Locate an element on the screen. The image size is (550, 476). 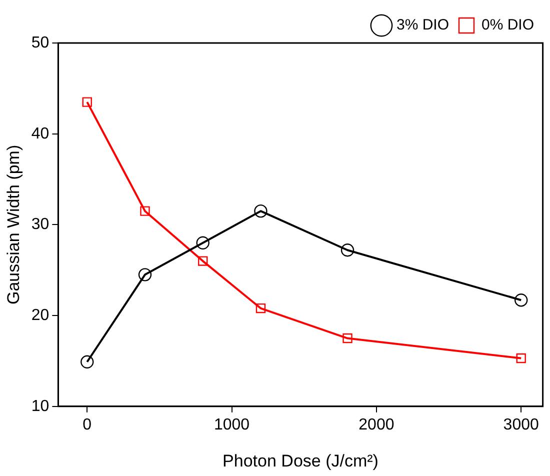
y-tick-label: 40 is located at coordinates (40, 133).